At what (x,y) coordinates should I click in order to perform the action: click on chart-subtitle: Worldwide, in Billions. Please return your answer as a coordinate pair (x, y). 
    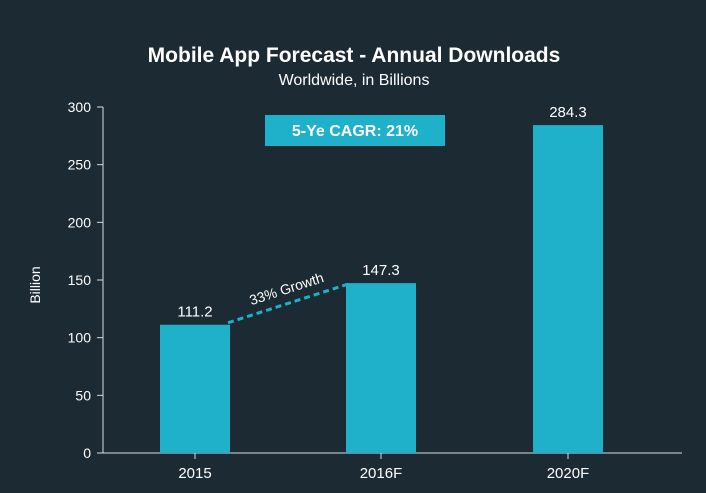
    Looking at the image, I should click on (354, 80).